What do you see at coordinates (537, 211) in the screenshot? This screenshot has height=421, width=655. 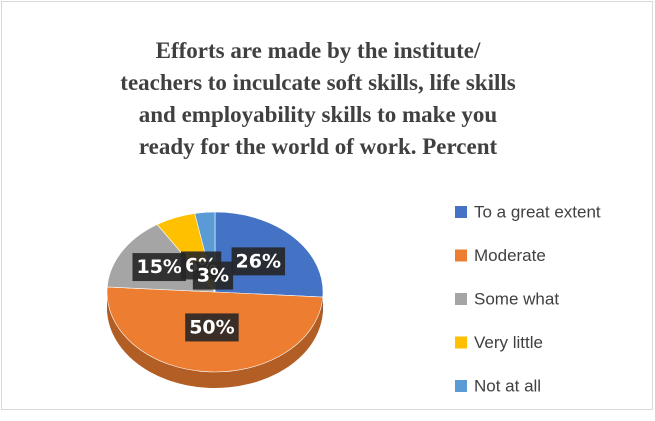 I see `legend-label: To a great extent` at bounding box center [537, 211].